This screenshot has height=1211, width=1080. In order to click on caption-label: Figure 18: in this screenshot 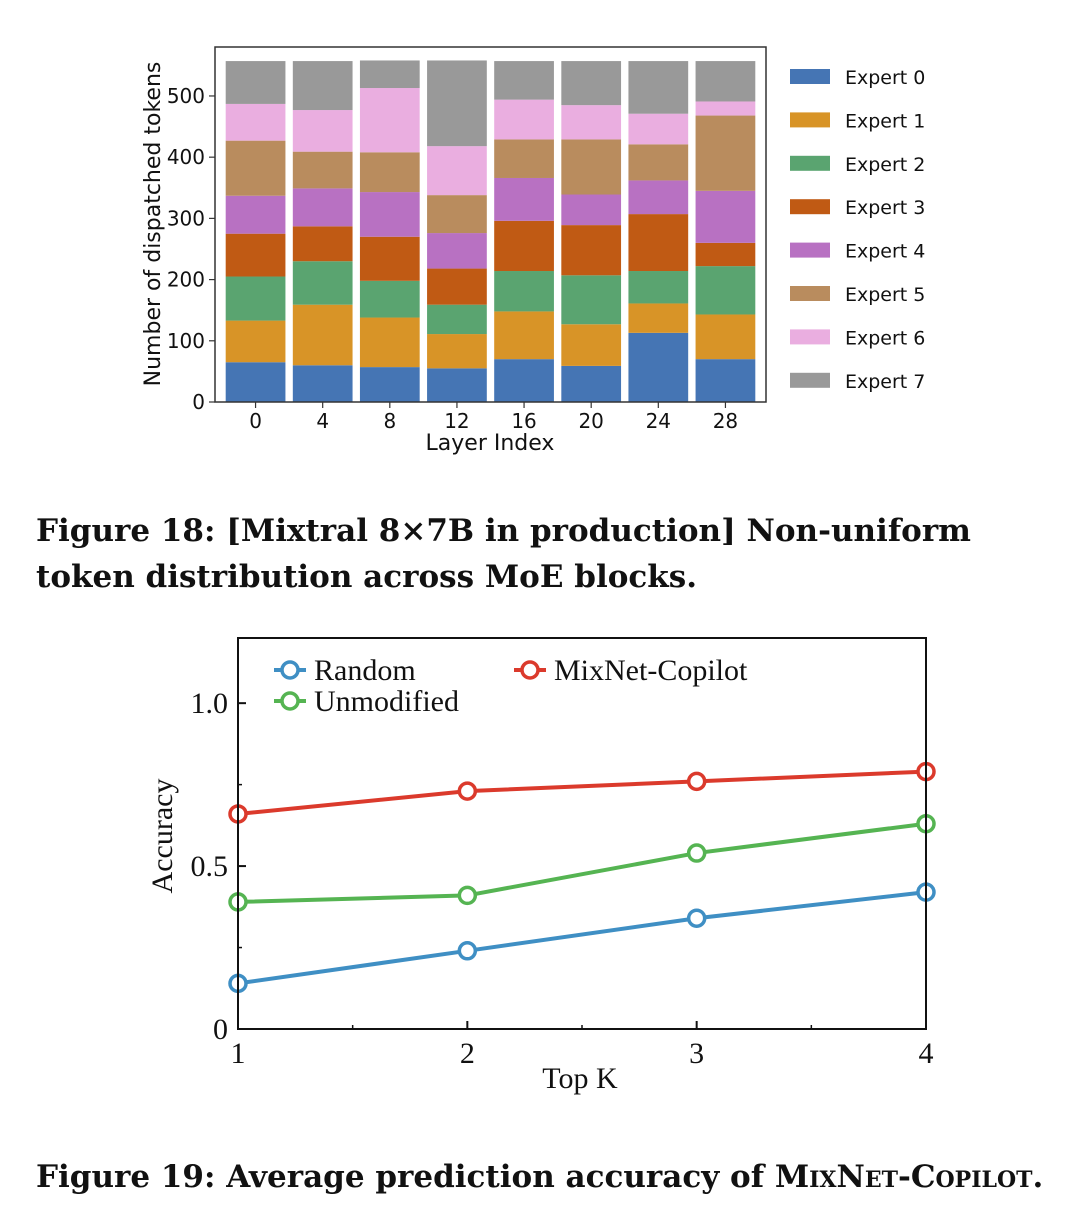, I will do `click(126, 531)`.